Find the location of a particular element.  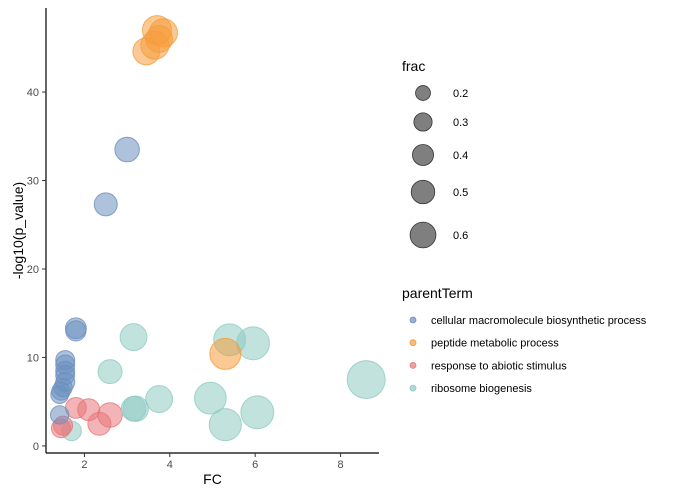

y-tick-label: 10 is located at coordinates (33, 358).